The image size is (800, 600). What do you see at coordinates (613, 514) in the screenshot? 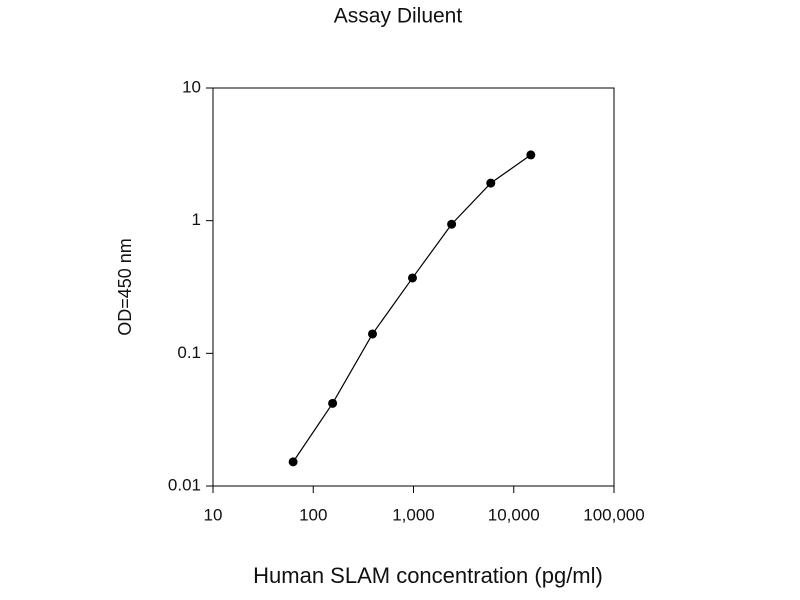
I see `x-tick-label: 100,000` at bounding box center [613, 514].